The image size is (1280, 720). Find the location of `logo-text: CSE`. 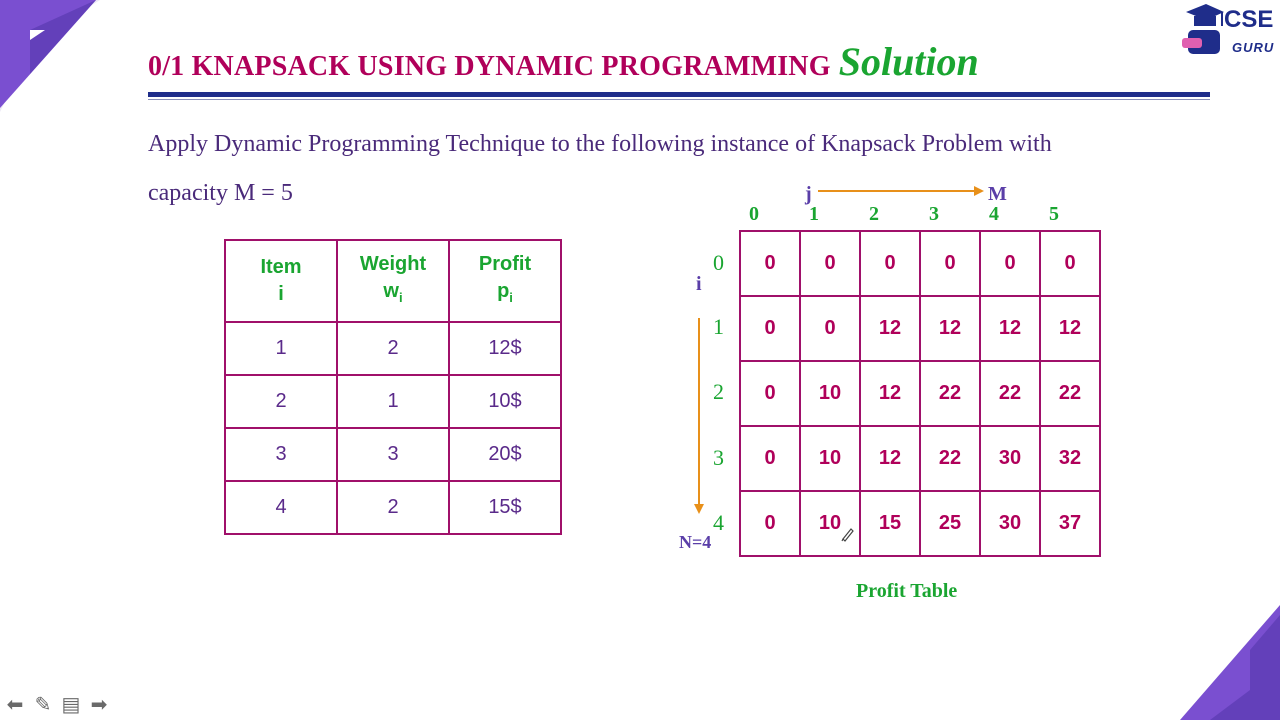

logo-text: CSE is located at coordinates (1249, 19).